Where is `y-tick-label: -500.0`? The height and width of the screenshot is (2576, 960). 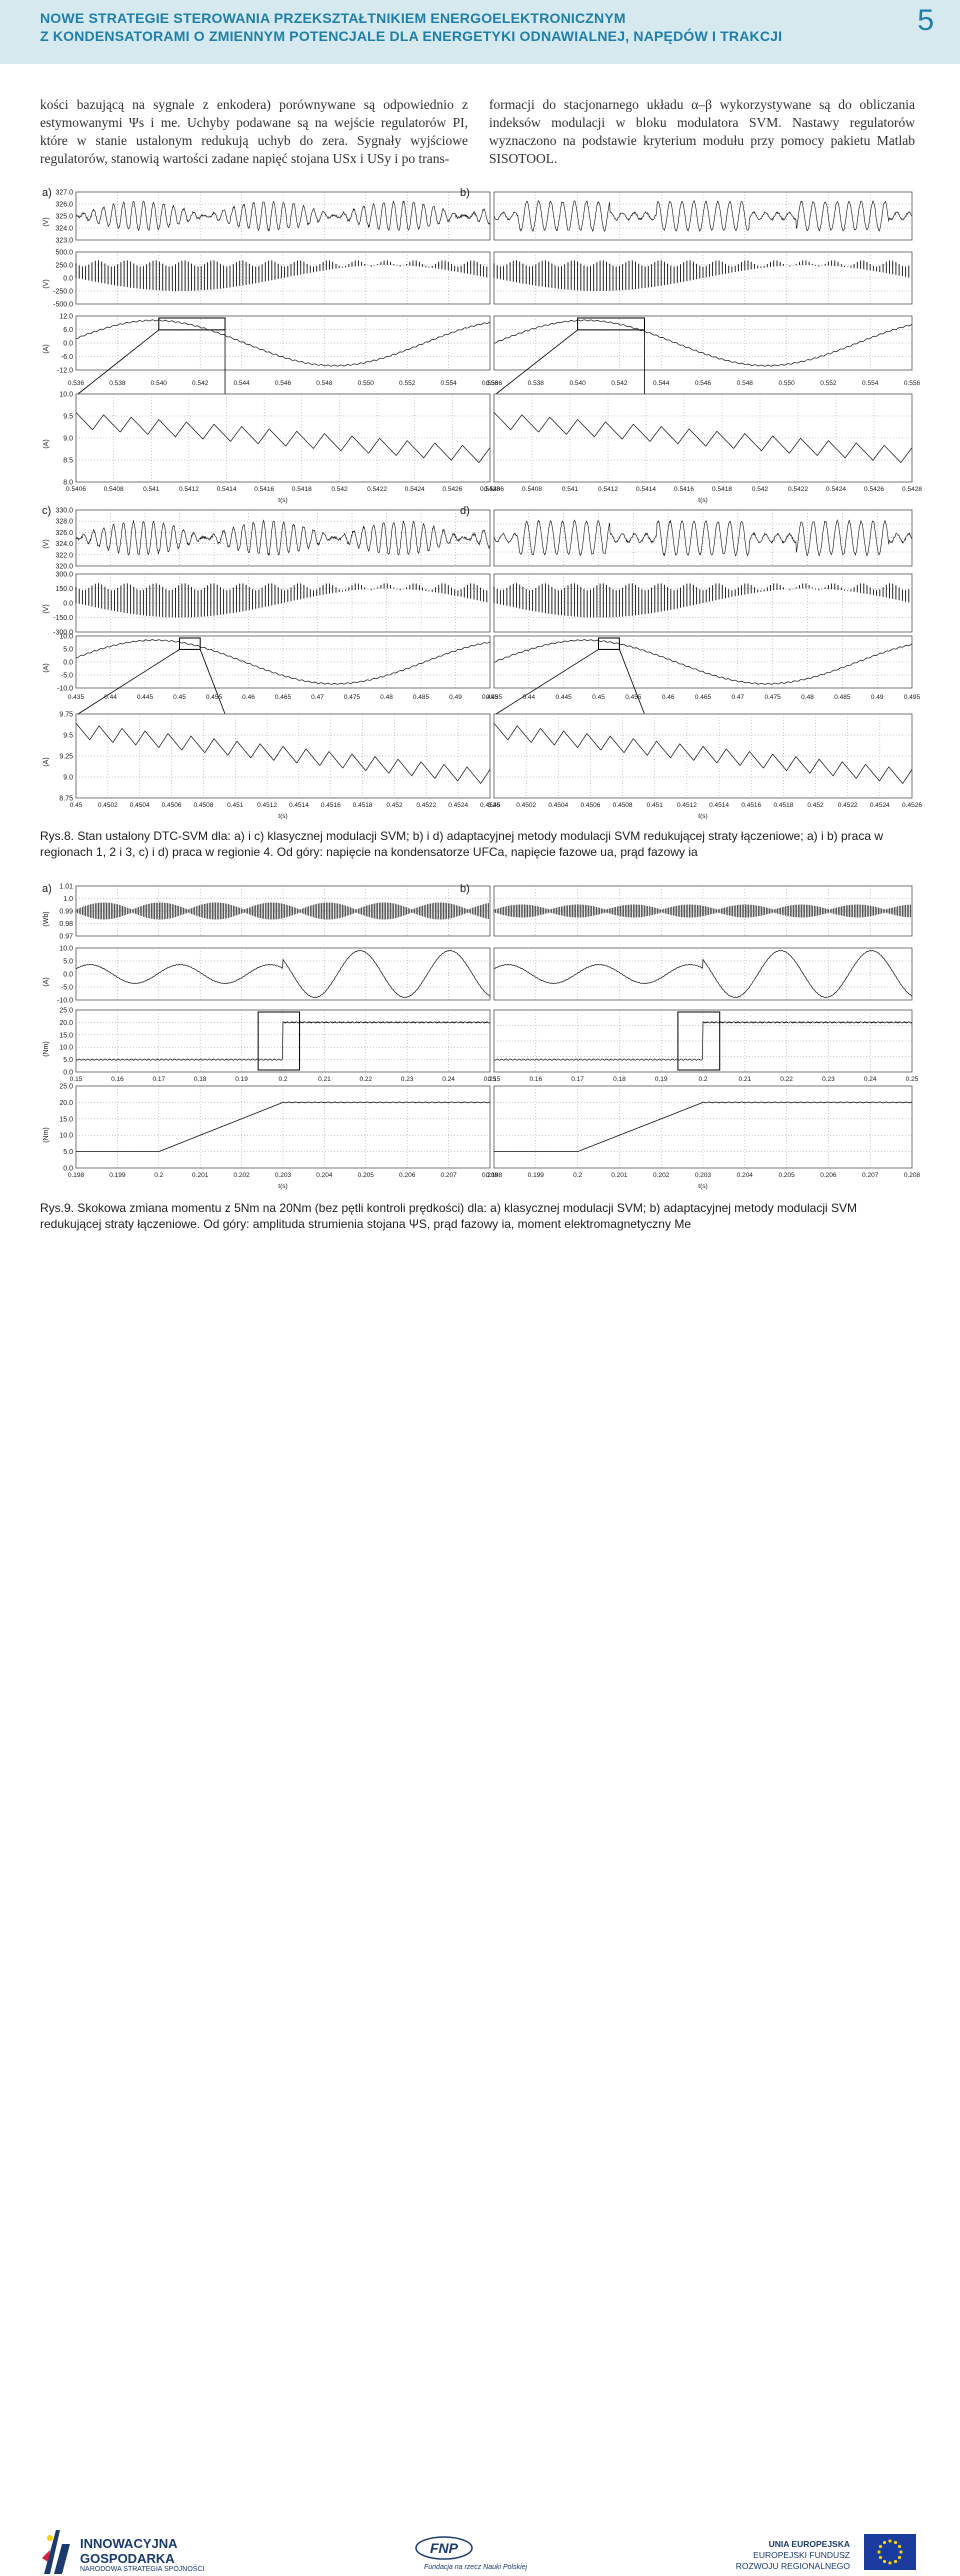 y-tick-label: -500.0 is located at coordinates (63, 305).